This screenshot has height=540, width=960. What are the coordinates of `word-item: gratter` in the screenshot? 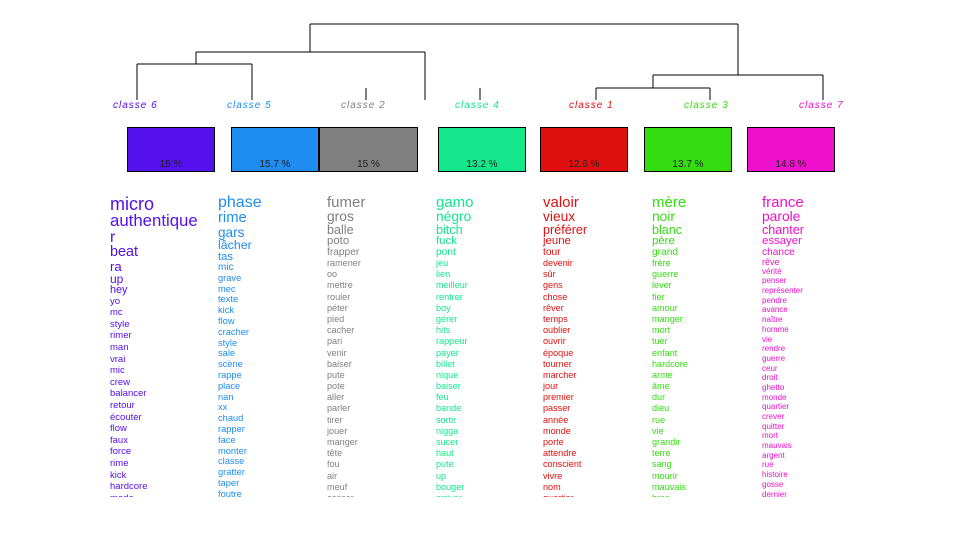 It's located at (231, 472).